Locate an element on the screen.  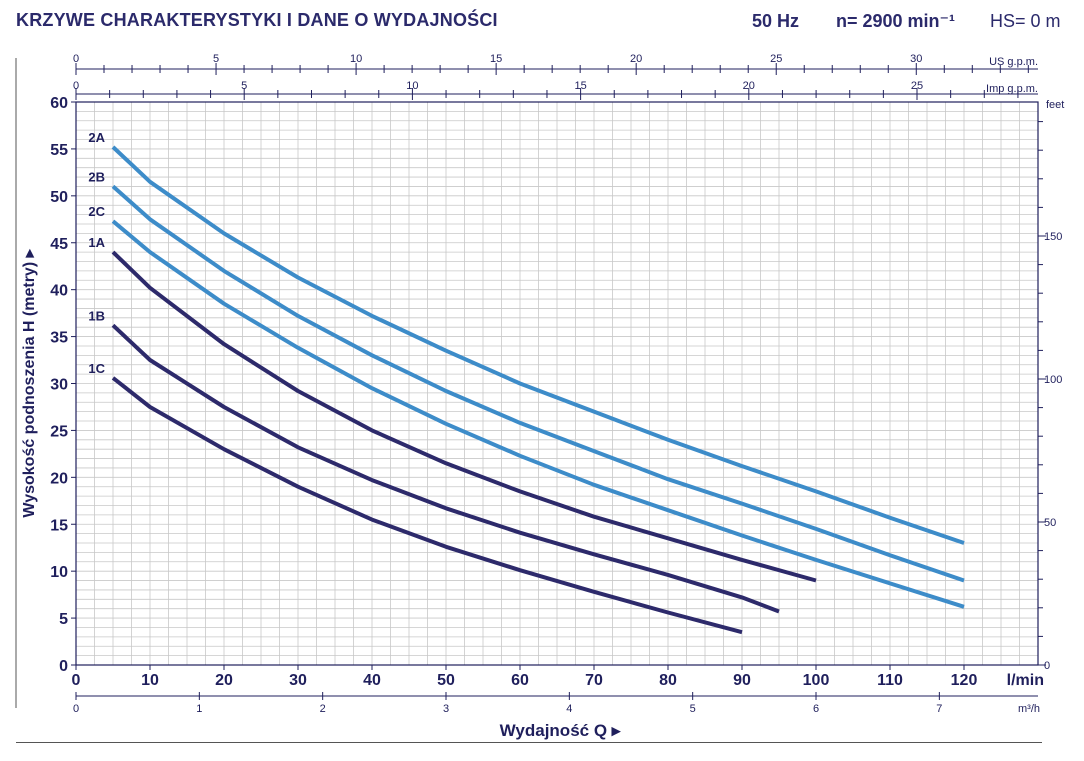
x-tick-label: 20 is located at coordinates (224, 680).